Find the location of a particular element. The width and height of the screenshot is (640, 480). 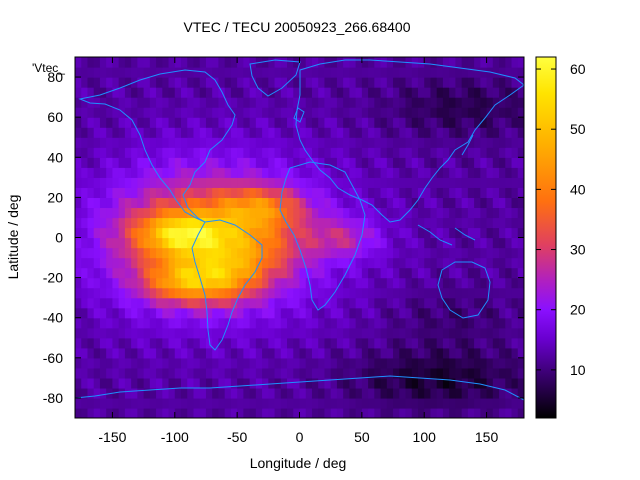

coast-japan is located at coordinates (467, 145).